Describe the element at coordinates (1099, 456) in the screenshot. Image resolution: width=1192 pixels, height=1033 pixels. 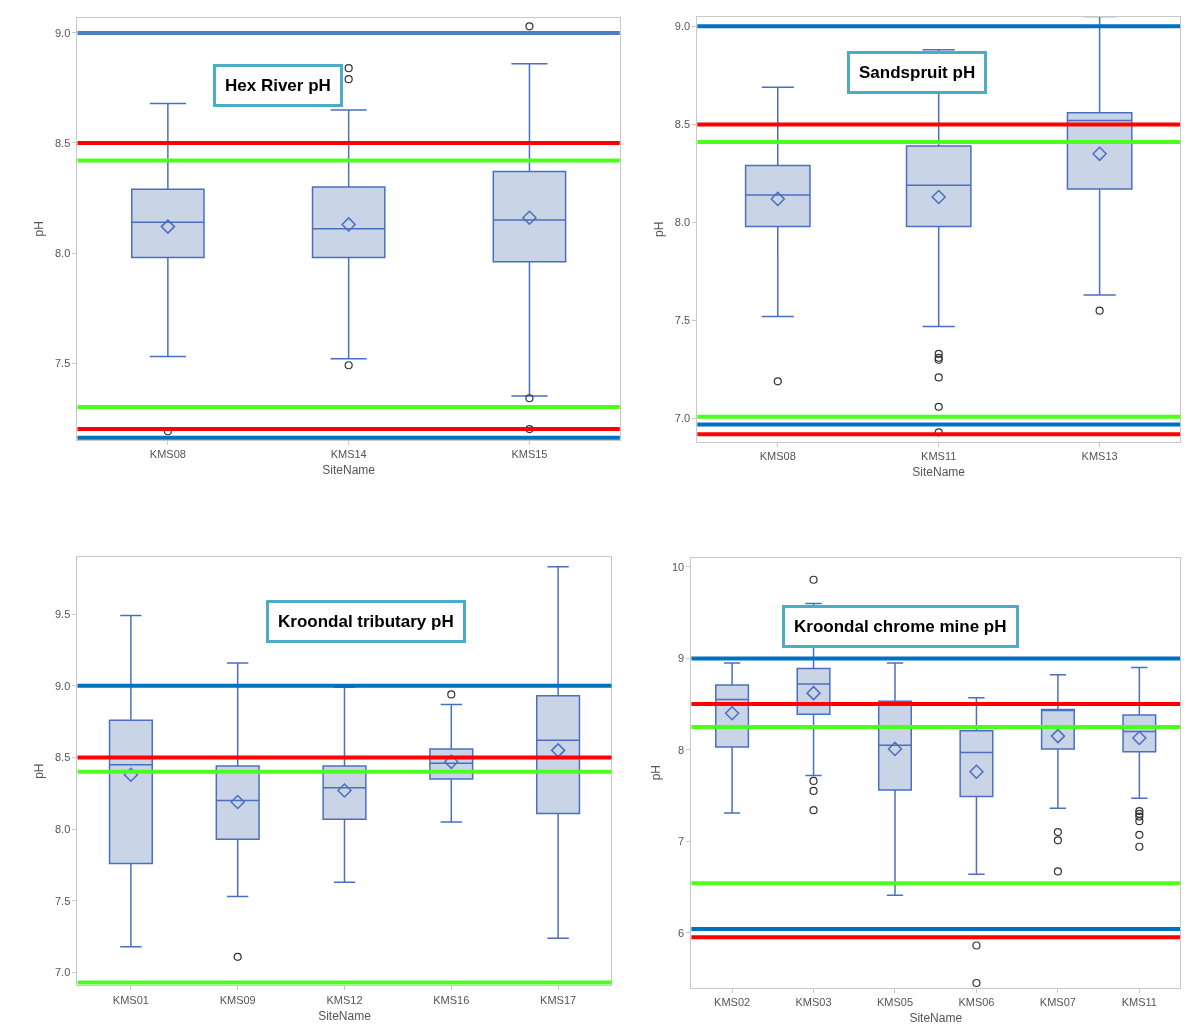
I see `x-tick-label: KMS13` at that location.